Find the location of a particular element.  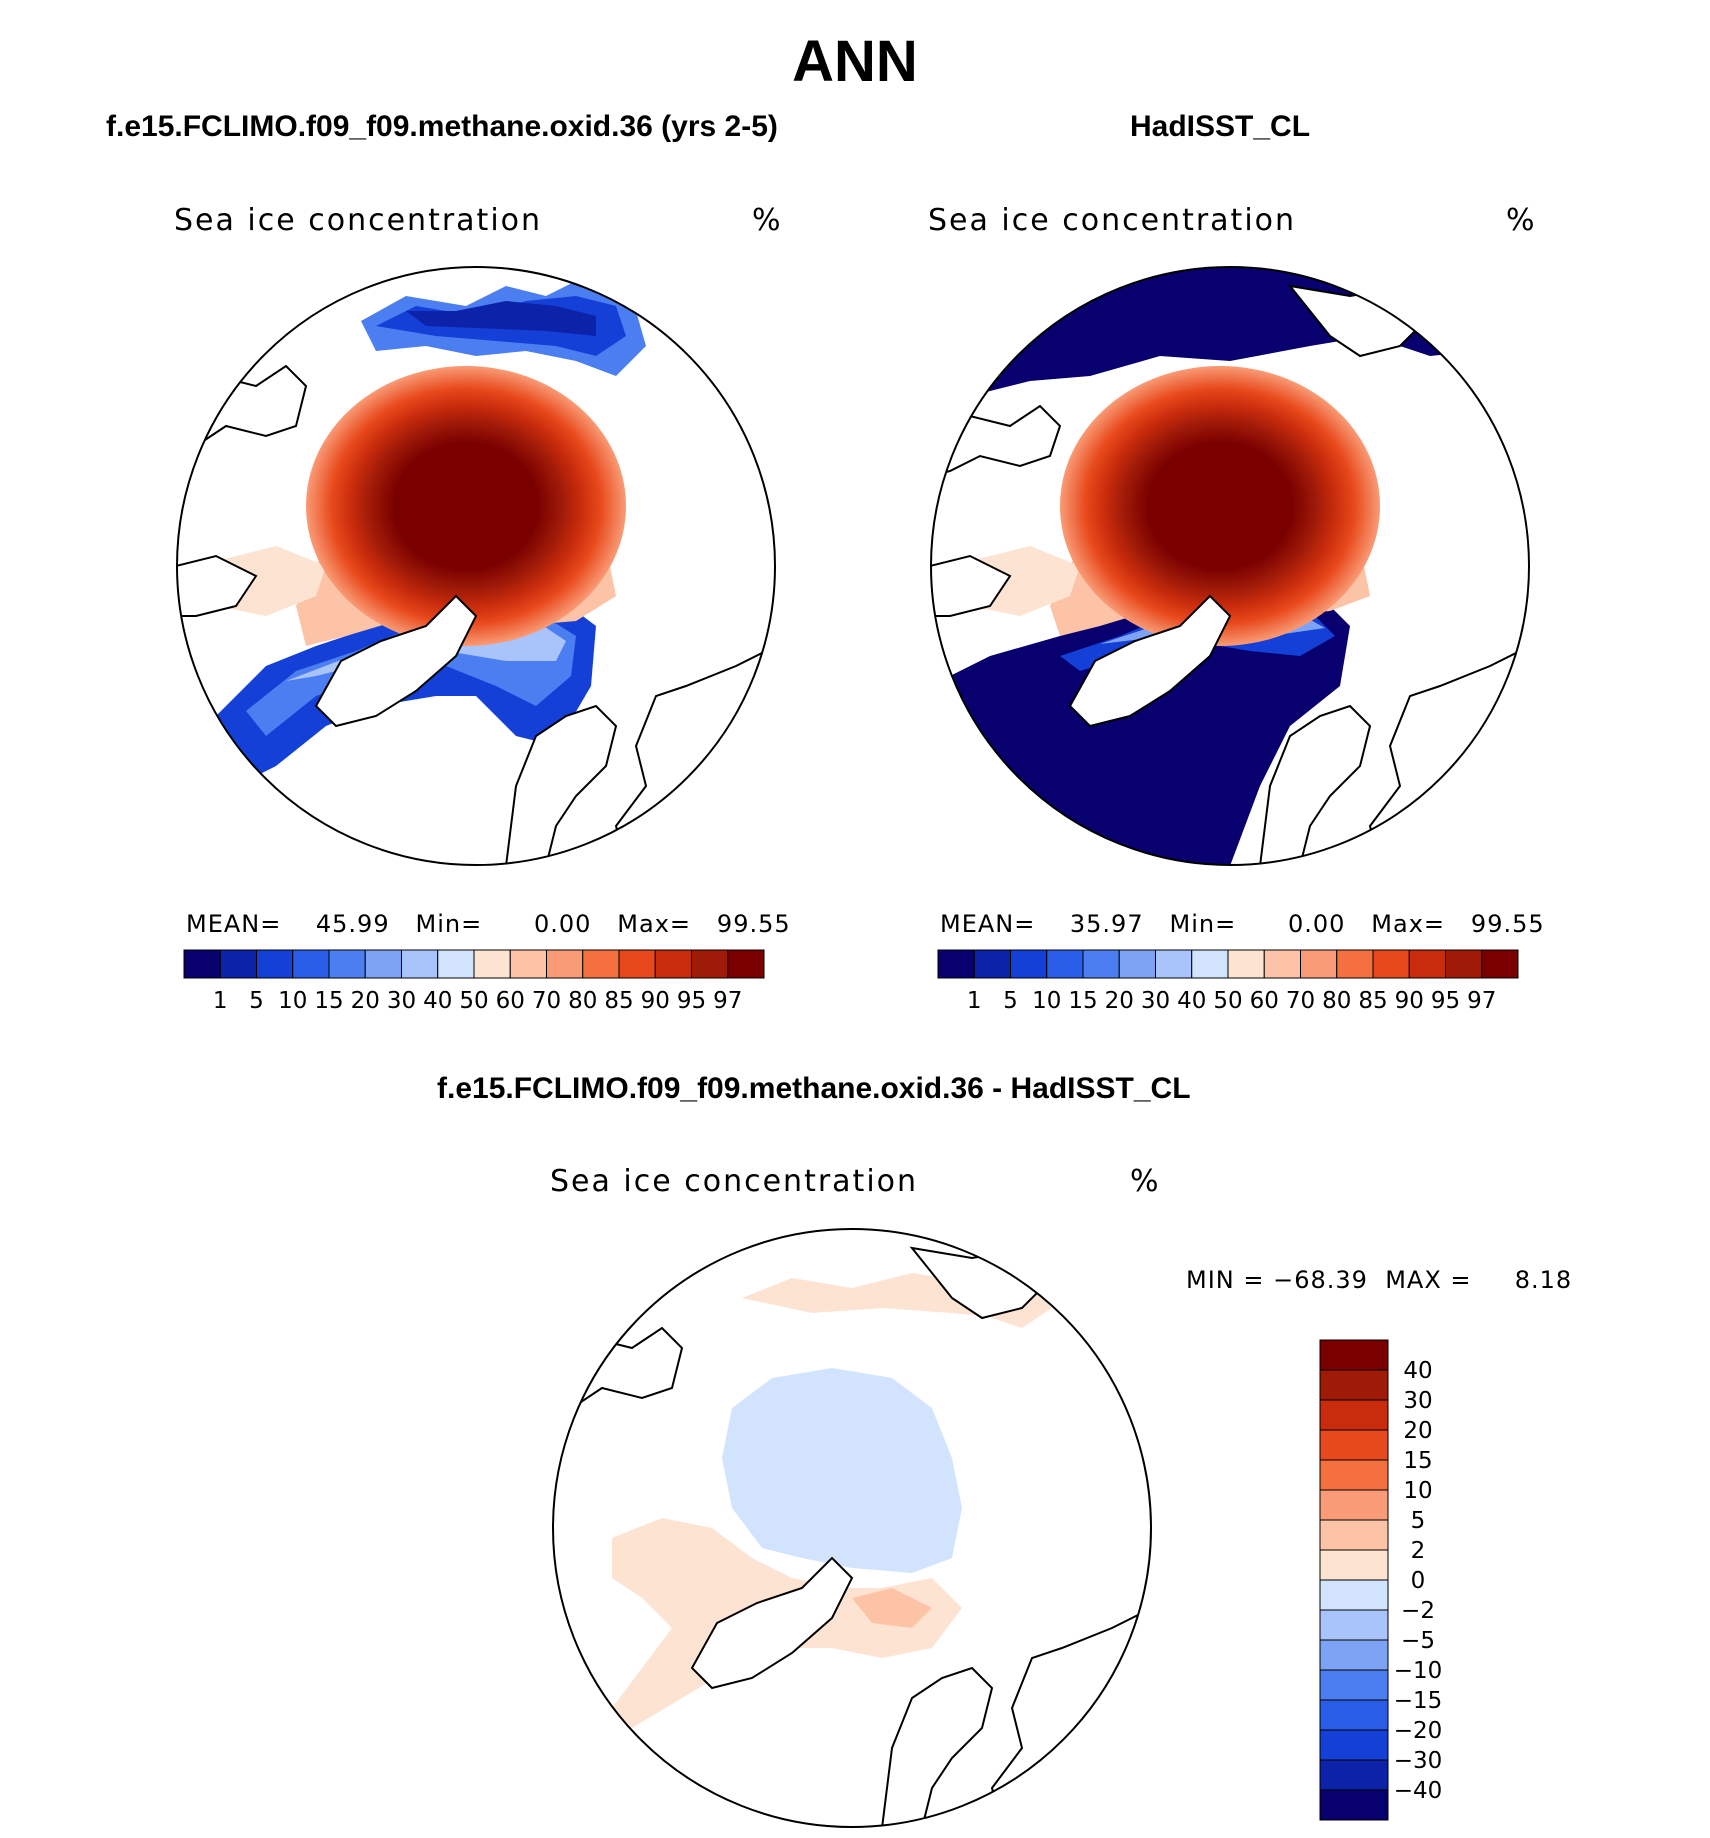

panel-2-map is located at coordinates (1230, 566).